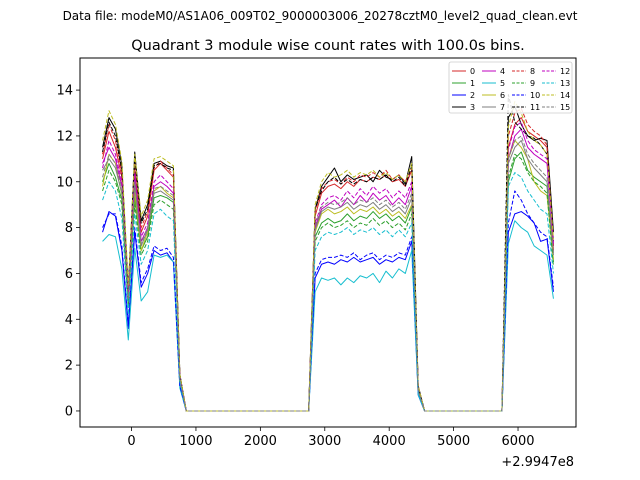  I want to click on legend-label-0: 0, so click(472, 71).